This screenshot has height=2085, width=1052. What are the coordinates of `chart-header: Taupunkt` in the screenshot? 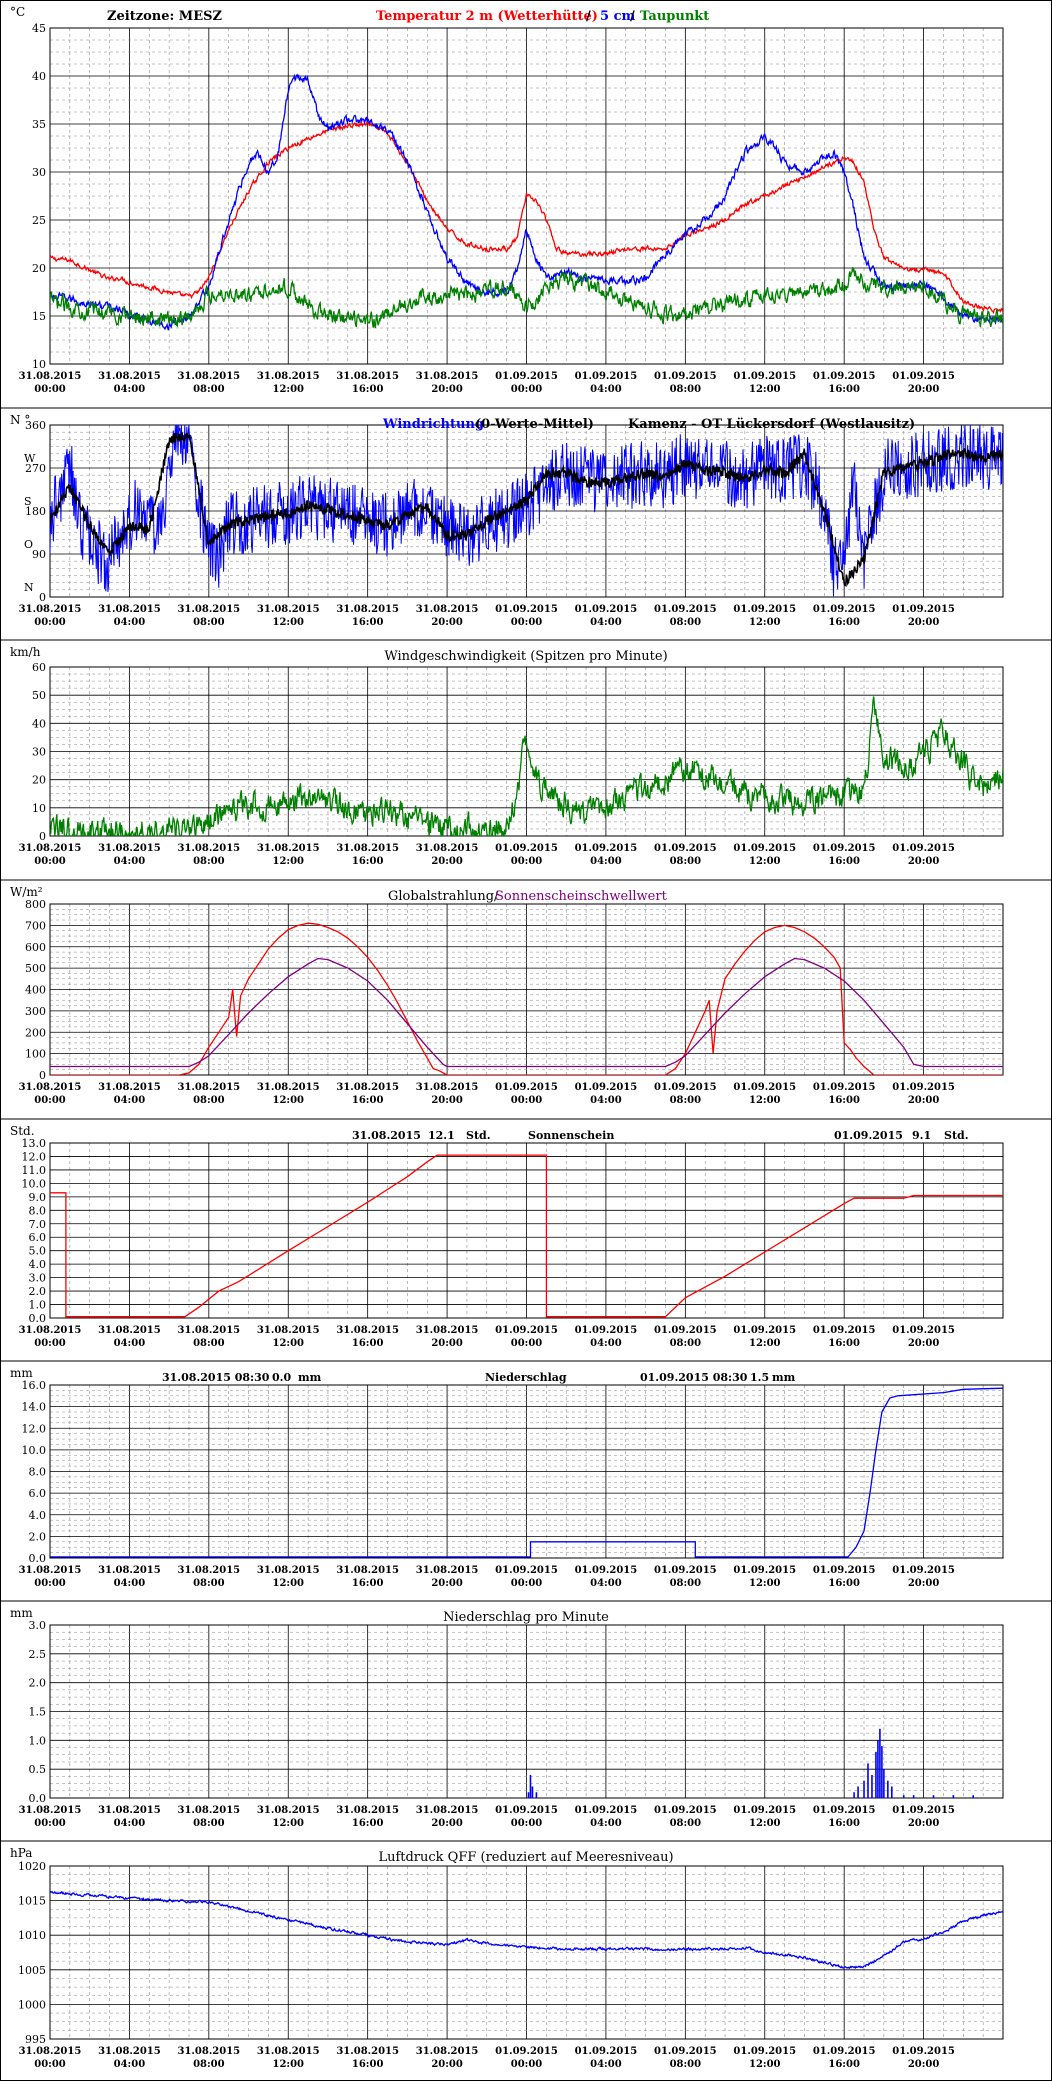 It's located at (674, 16).